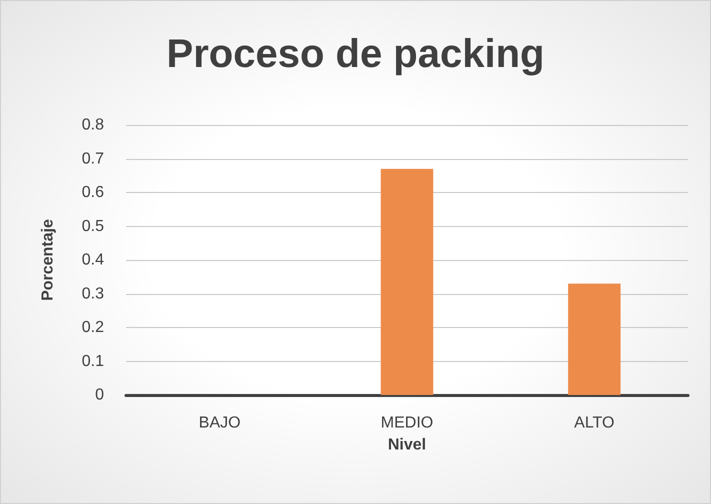 The height and width of the screenshot is (504, 711). Describe the element at coordinates (93, 327) in the screenshot. I see `y-tick-label: 0.2` at that location.